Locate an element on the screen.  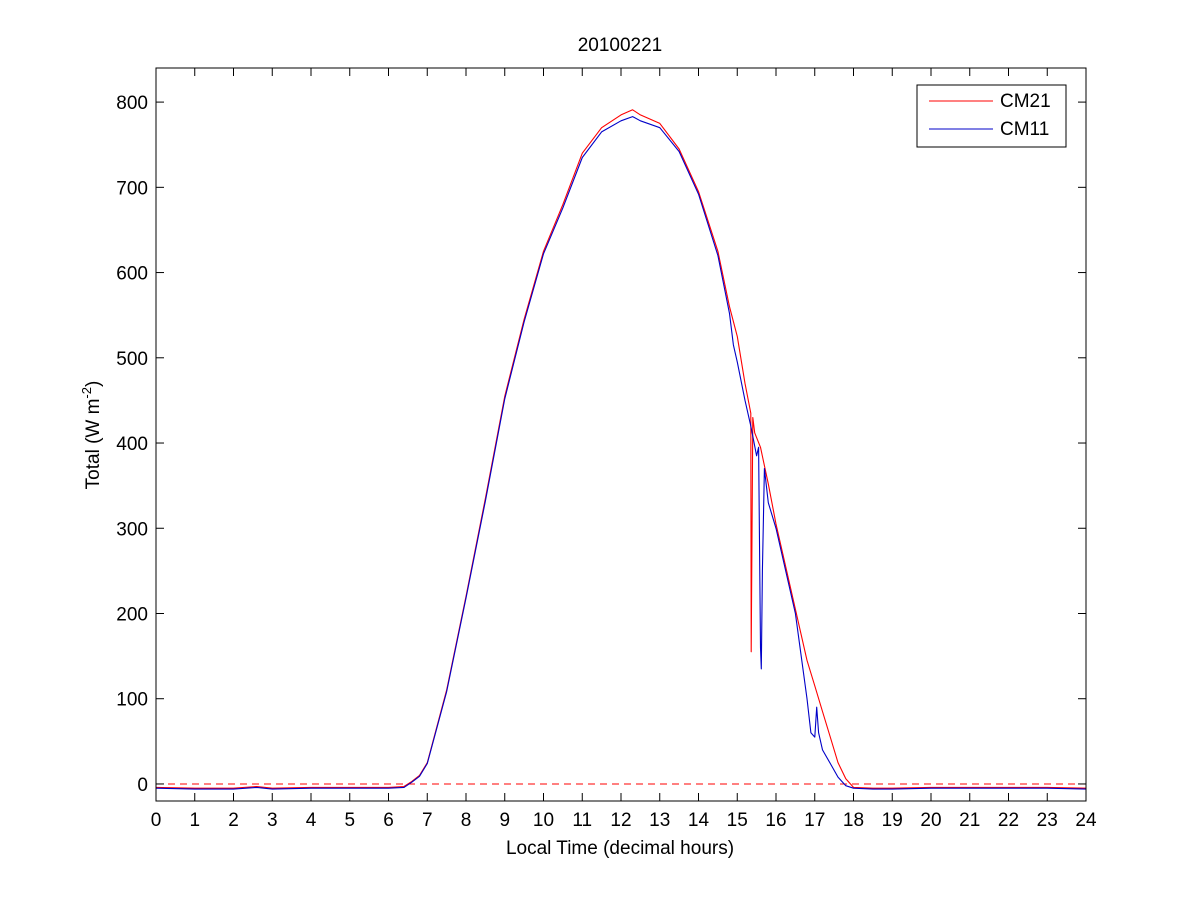
x-tick-label: 19 is located at coordinates (892, 820).